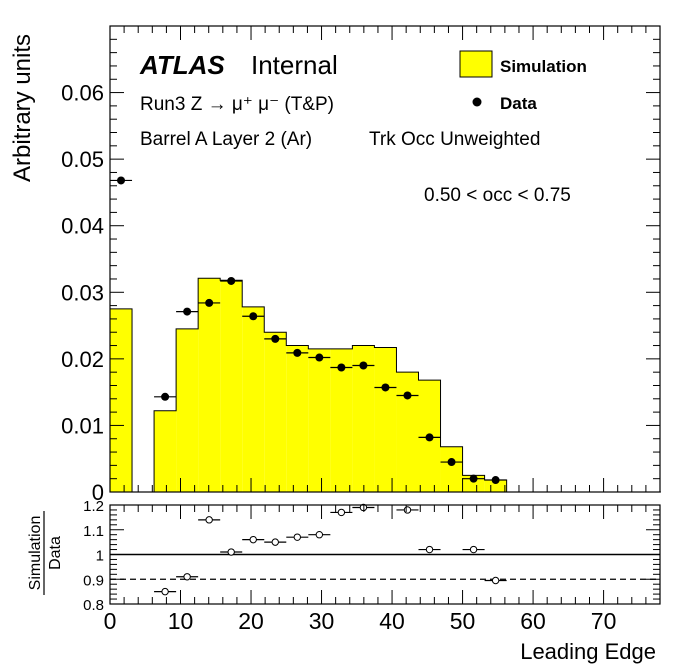  I want to click on weighting-label: Trk Occ Unweighted, so click(454, 139).